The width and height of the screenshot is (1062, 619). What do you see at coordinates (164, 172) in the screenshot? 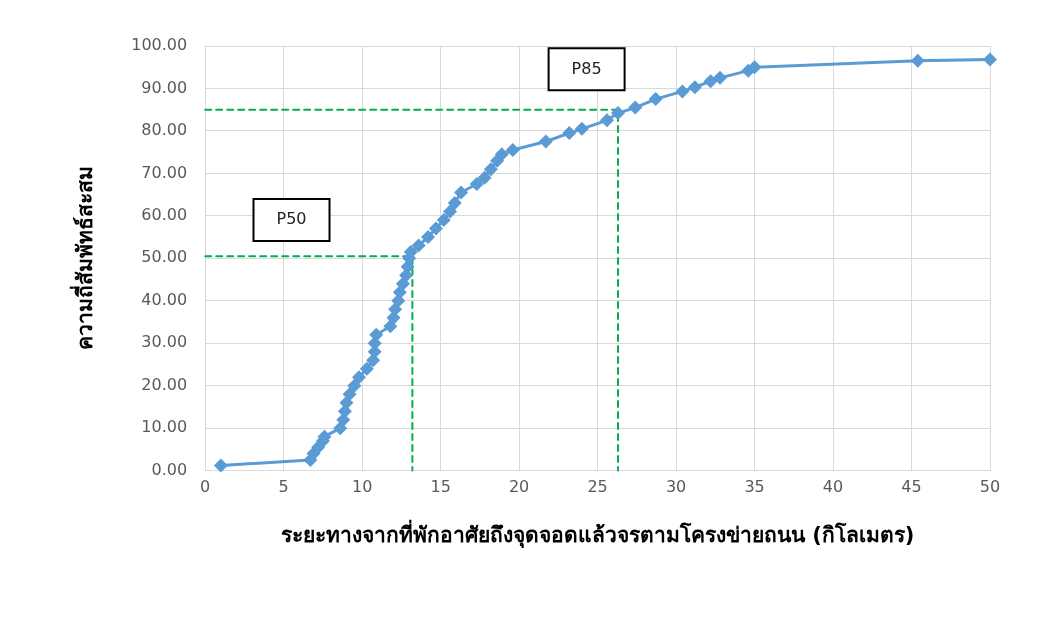
I see `y-tick-label: 70.00` at bounding box center [164, 172].